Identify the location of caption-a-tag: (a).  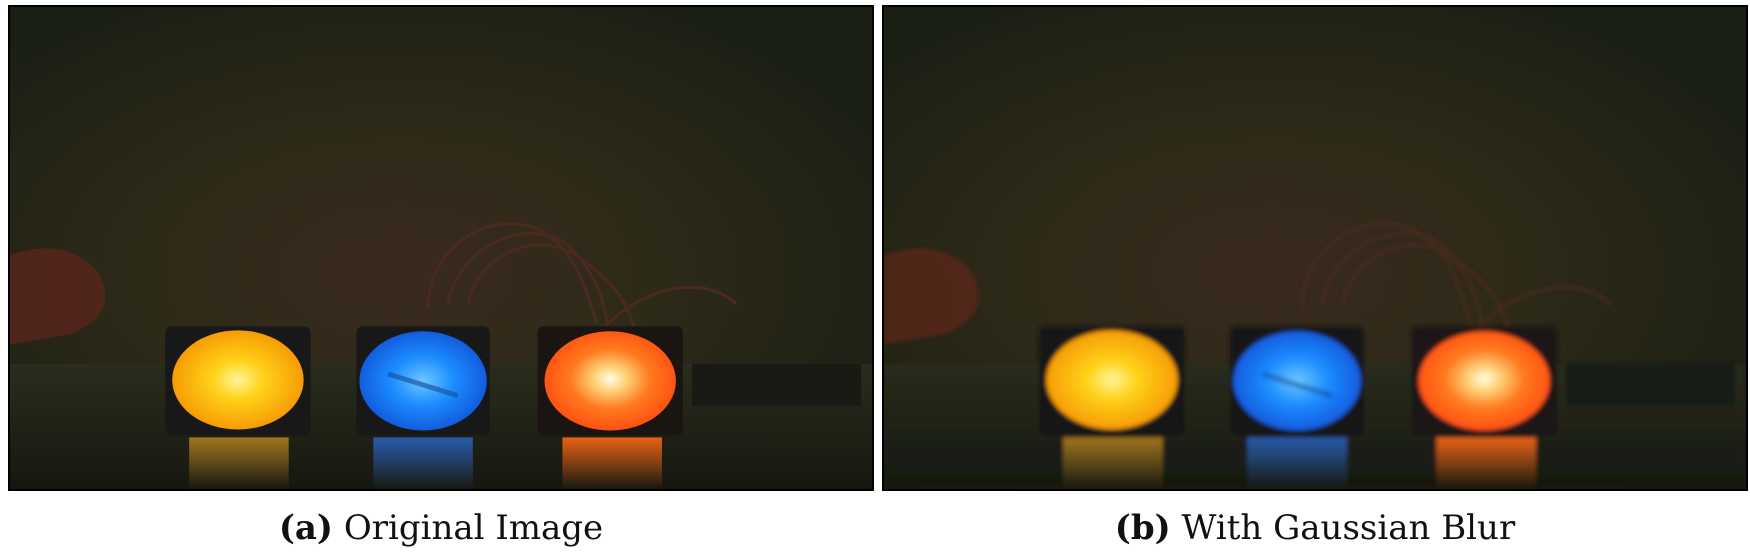
(306, 528).